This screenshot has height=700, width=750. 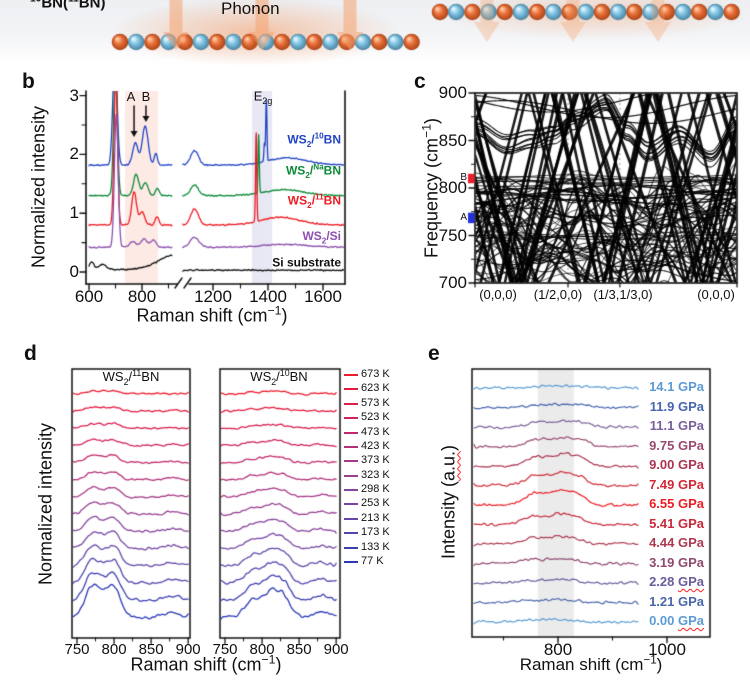 What do you see at coordinates (676, 445) in the screenshot?
I see `e-pressure-label: 9.75 GPa` at bounding box center [676, 445].